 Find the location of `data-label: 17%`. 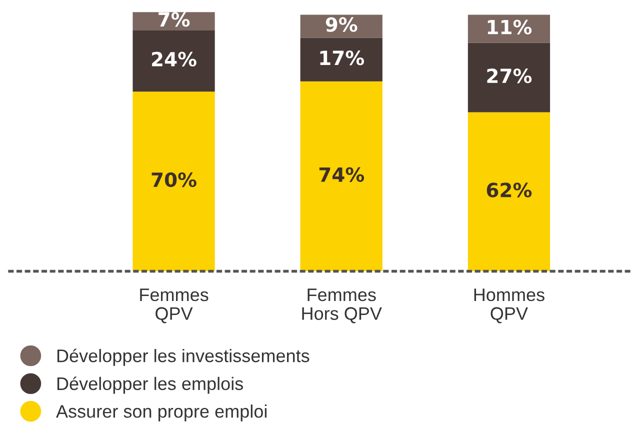

data-label: 17% is located at coordinates (342, 58).